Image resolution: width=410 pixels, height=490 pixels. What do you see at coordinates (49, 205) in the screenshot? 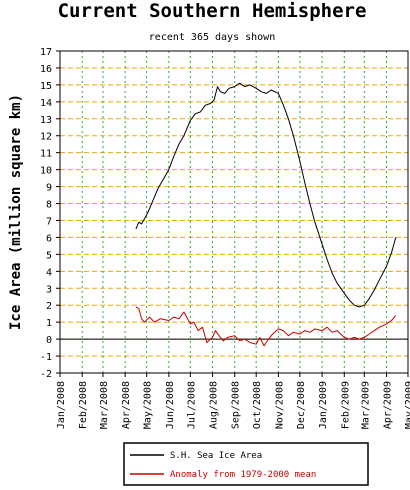
I see `y-tick-label: 8` at bounding box center [49, 205].